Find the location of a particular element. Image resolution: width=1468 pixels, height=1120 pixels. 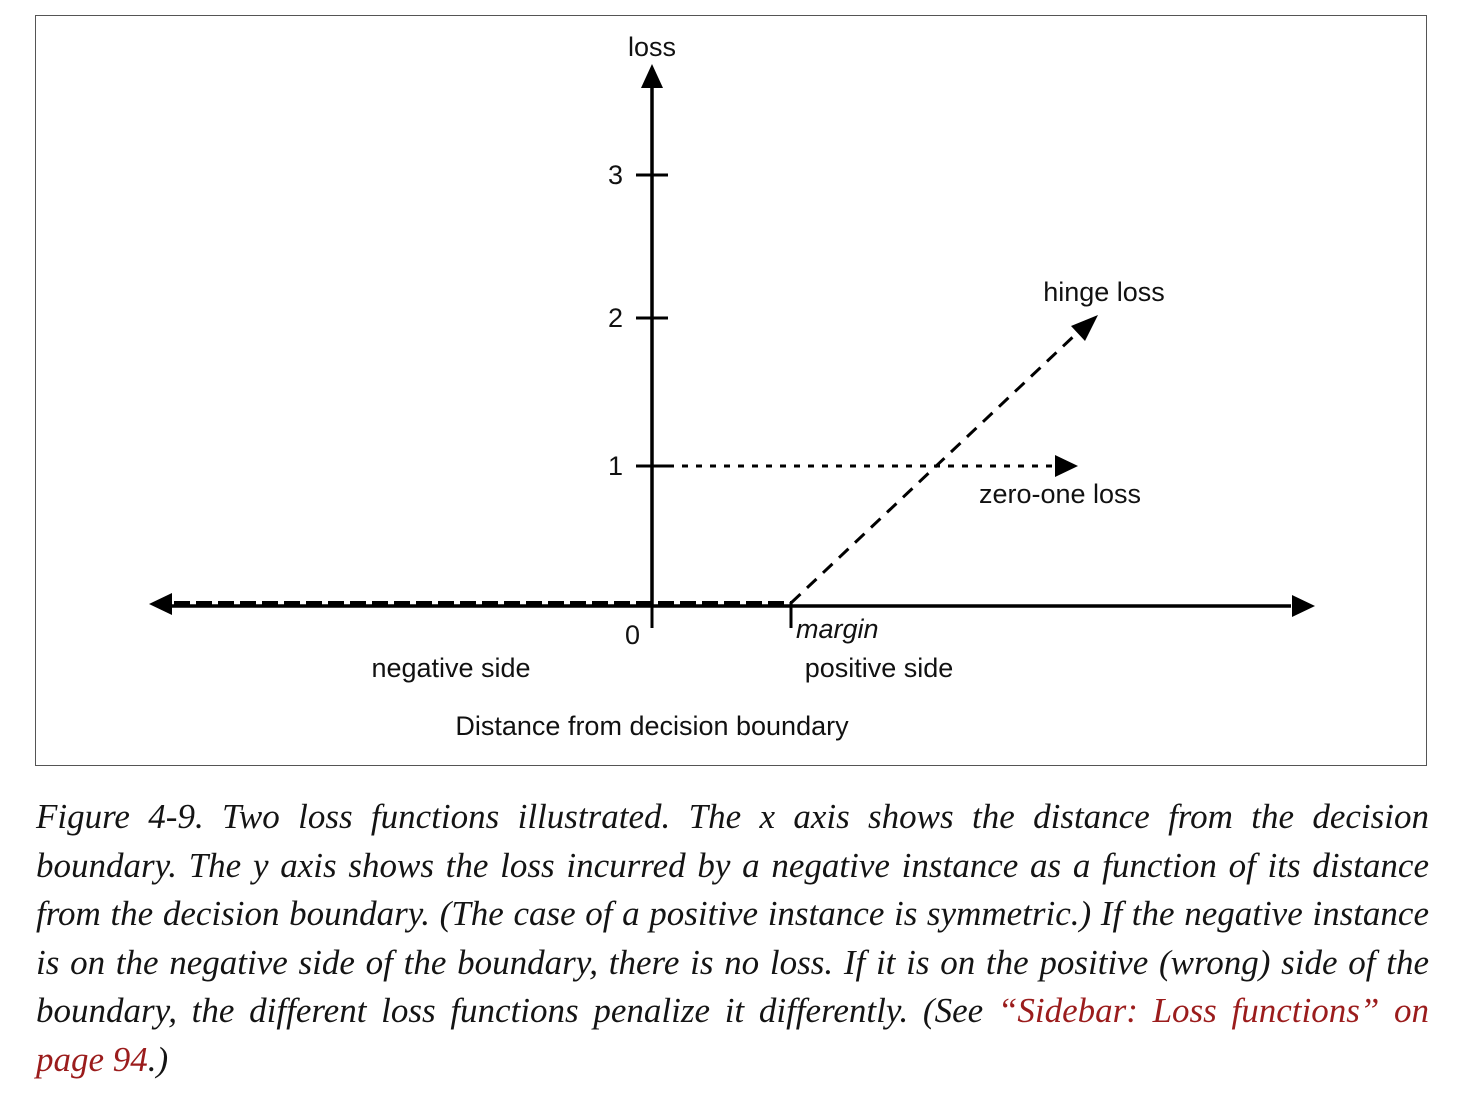

positive-side-label: positive side is located at coordinates (879, 668).